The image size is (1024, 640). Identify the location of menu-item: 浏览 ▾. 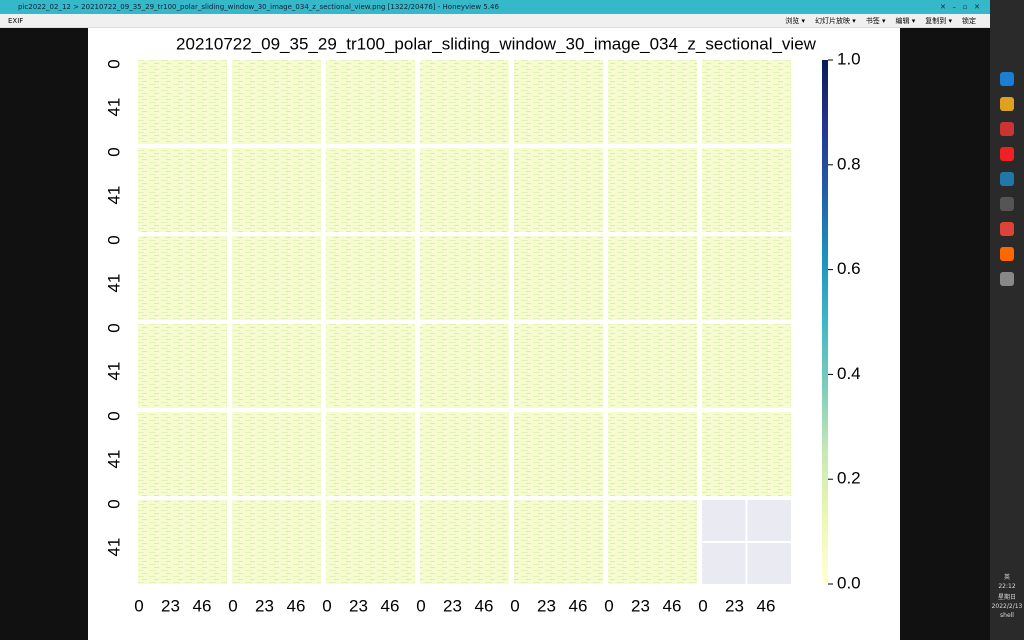
(795, 21).